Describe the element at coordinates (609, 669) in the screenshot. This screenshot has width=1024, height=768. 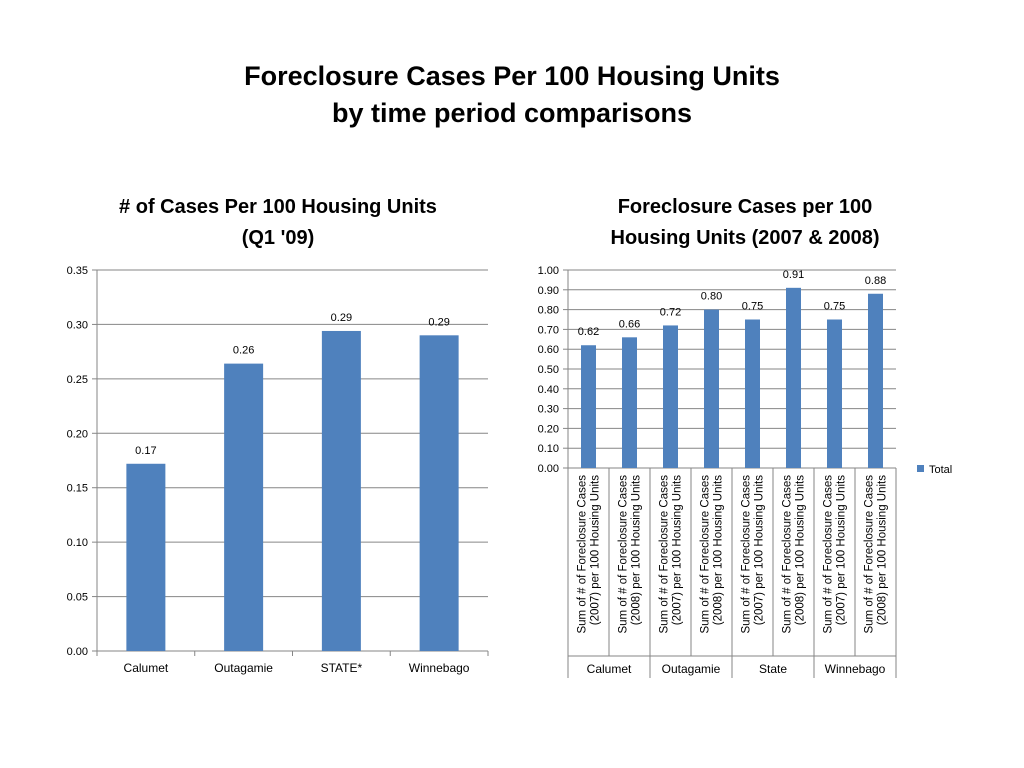
I see `chart2-group-label: Calumet` at that location.